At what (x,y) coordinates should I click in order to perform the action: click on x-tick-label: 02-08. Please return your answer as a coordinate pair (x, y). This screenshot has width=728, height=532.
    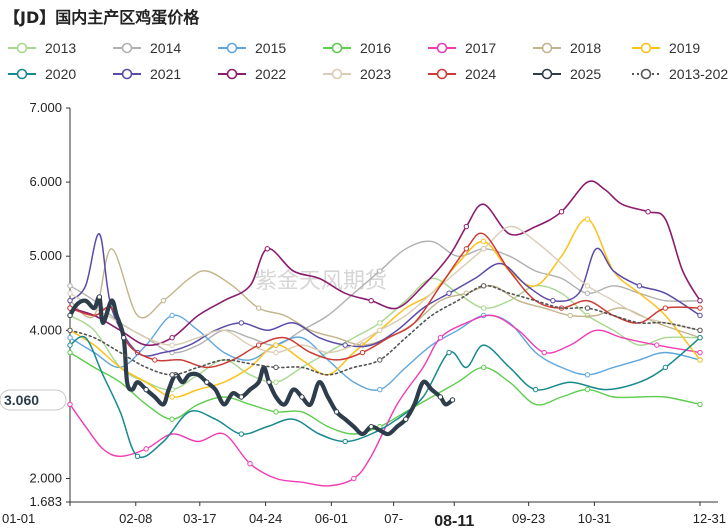
    Looking at the image, I should click on (135, 518).